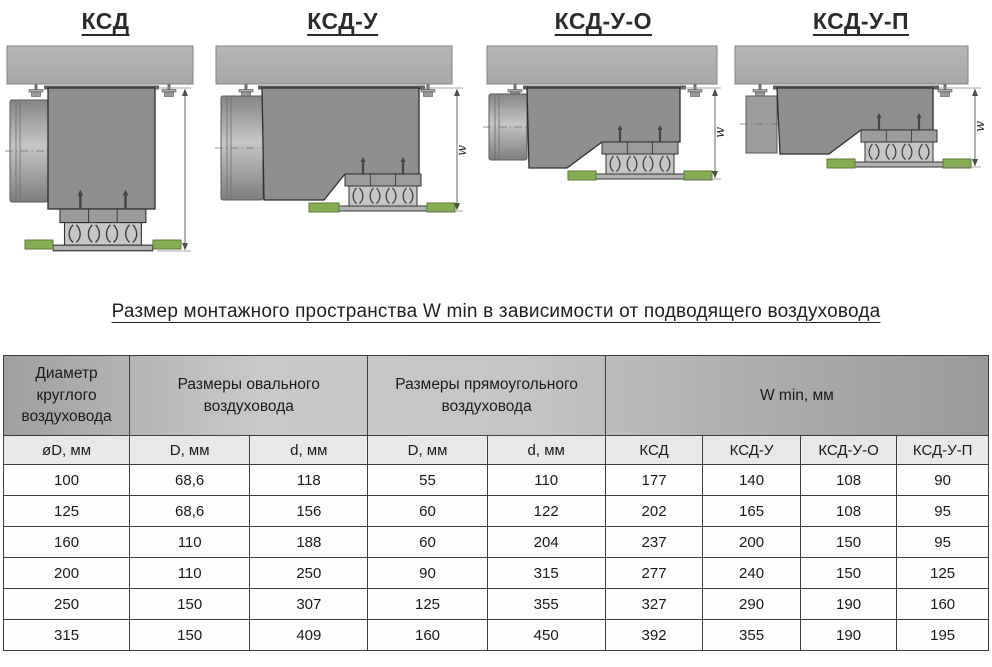 Image resolution: width=992 pixels, height=667 pixels. What do you see at coordinates (942, 450) in the screenshot?
I see `col-header: КСД-У-П` at bounding box center [942, 450].